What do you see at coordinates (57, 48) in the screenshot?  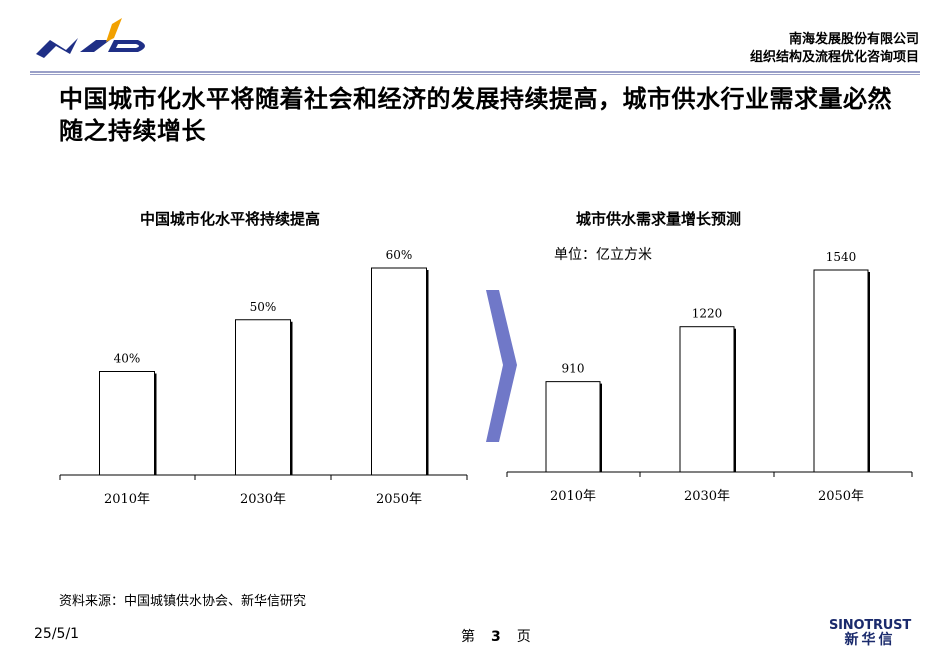 I see `logo-n-shape` at bounding box center [57, 48].